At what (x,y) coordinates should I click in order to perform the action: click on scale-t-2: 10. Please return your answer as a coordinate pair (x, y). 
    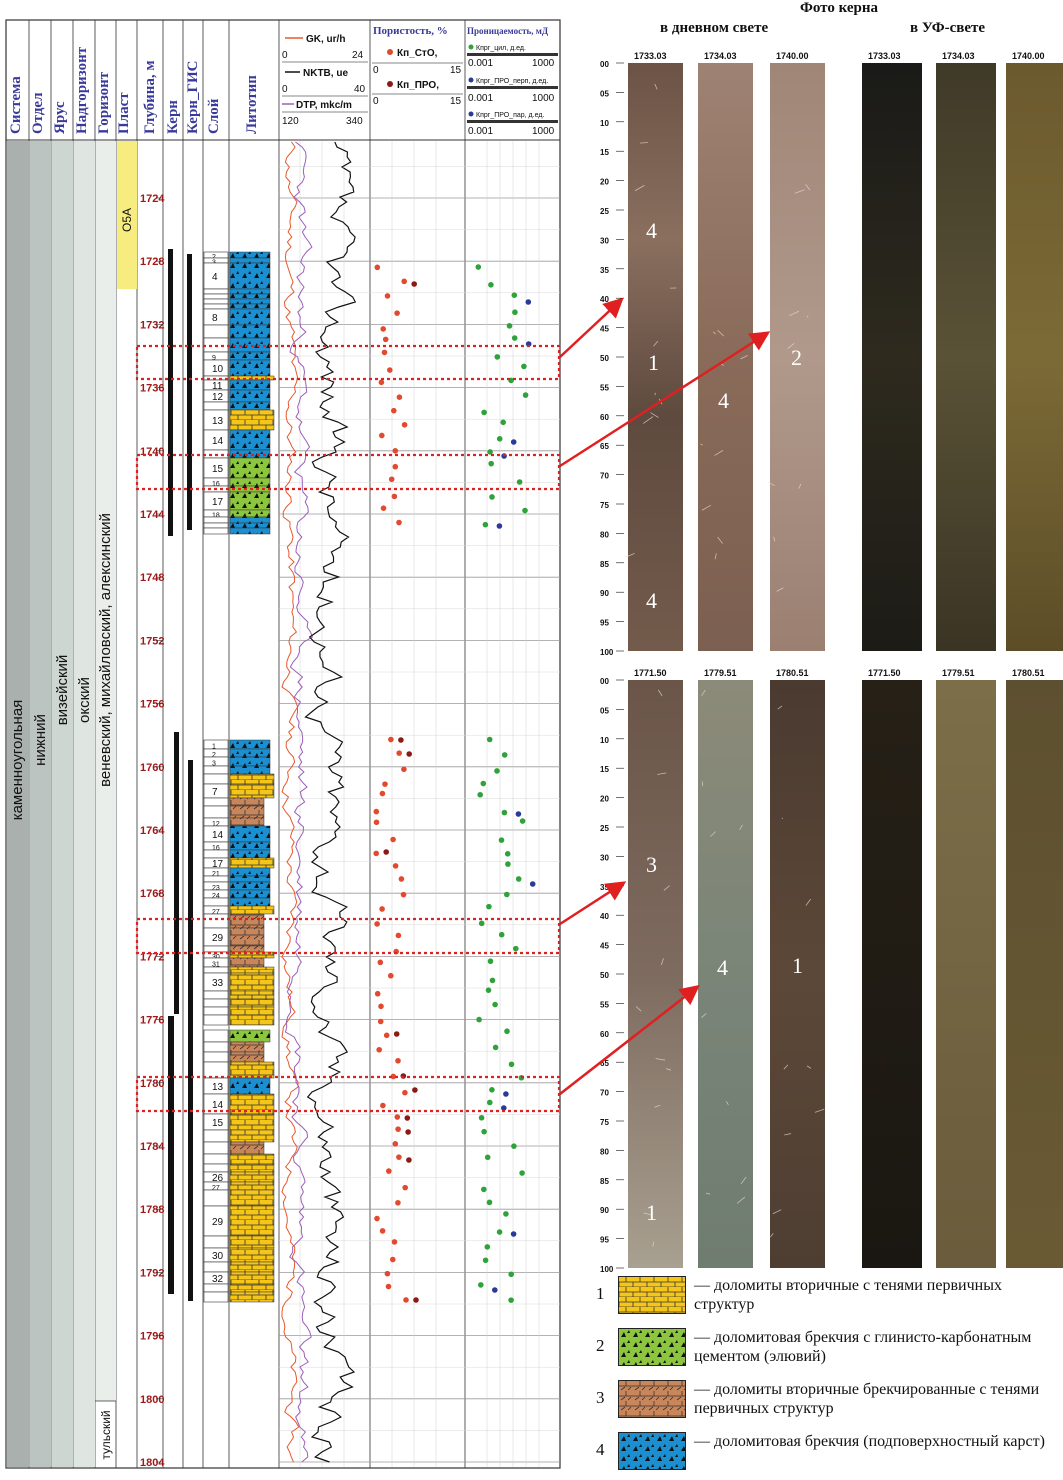
    Looking at the image, I should click on (604, 123).